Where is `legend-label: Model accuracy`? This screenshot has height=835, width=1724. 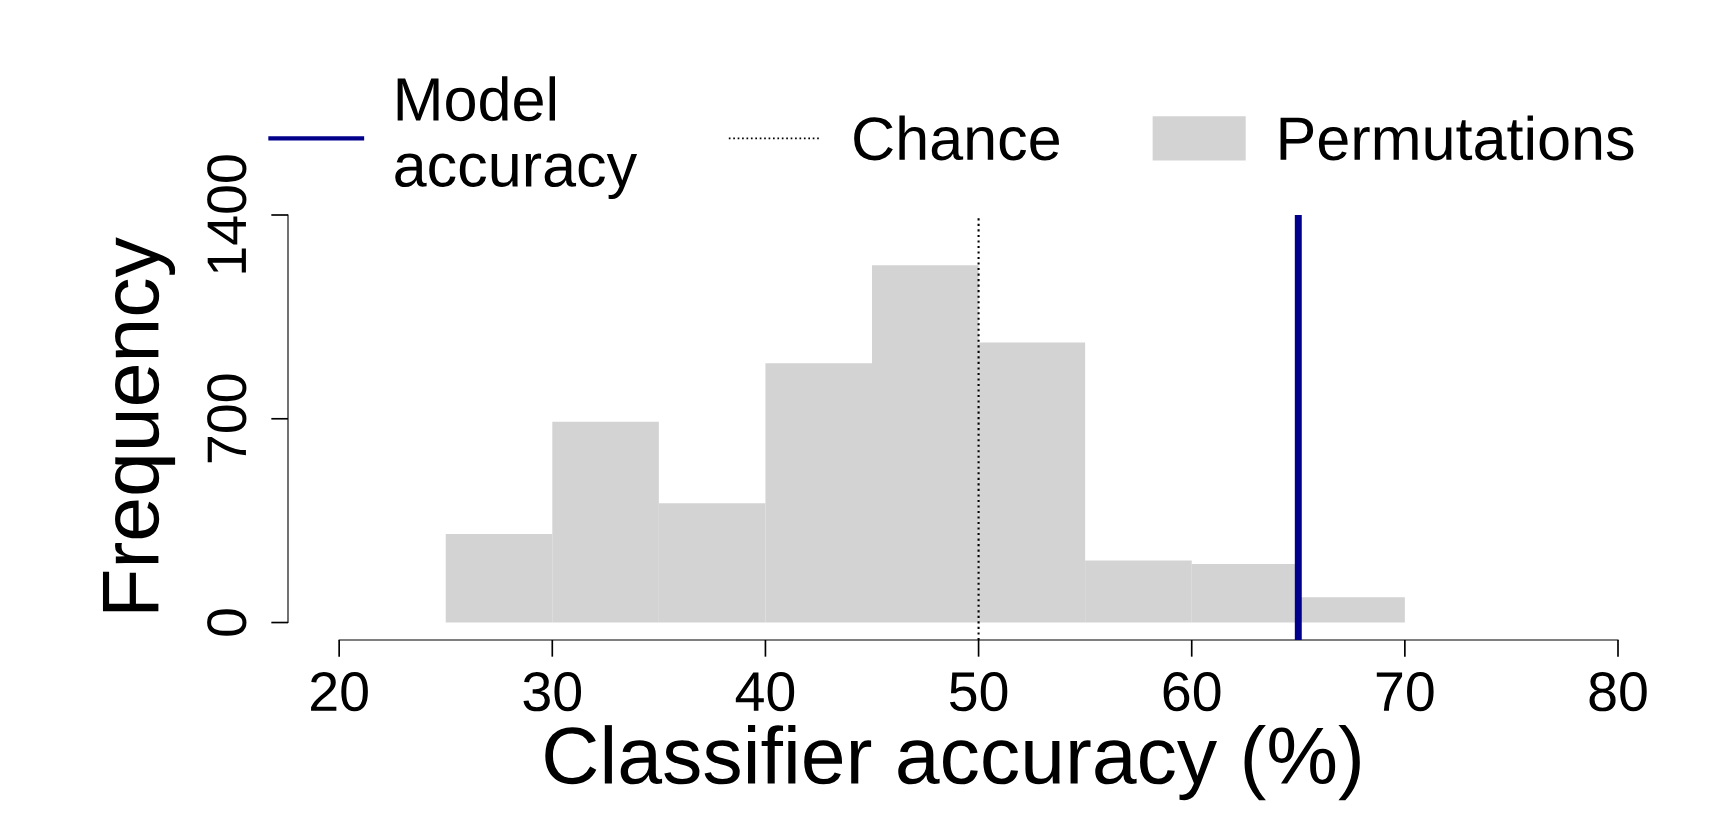 legend-label: Model accuracy is located at coordinates (516, 138).